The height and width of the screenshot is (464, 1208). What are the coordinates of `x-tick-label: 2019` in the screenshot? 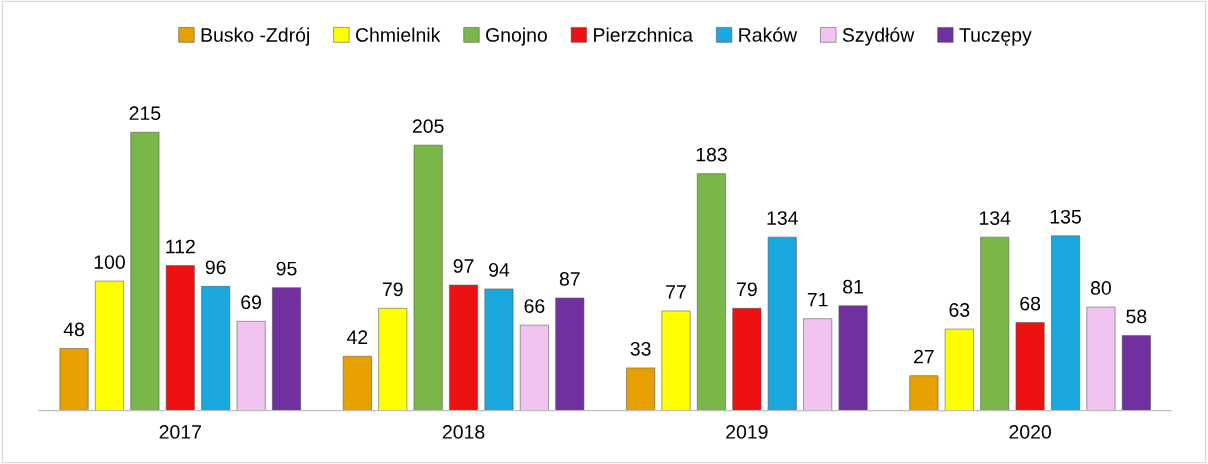 It's located at (747, 432).